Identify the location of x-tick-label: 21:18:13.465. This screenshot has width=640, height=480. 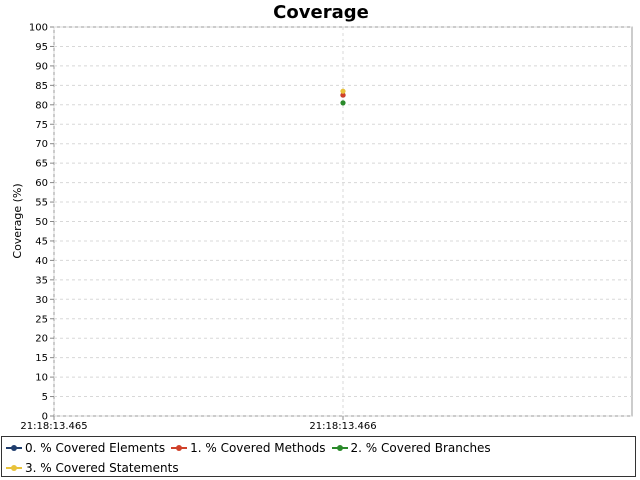
(53, 426).